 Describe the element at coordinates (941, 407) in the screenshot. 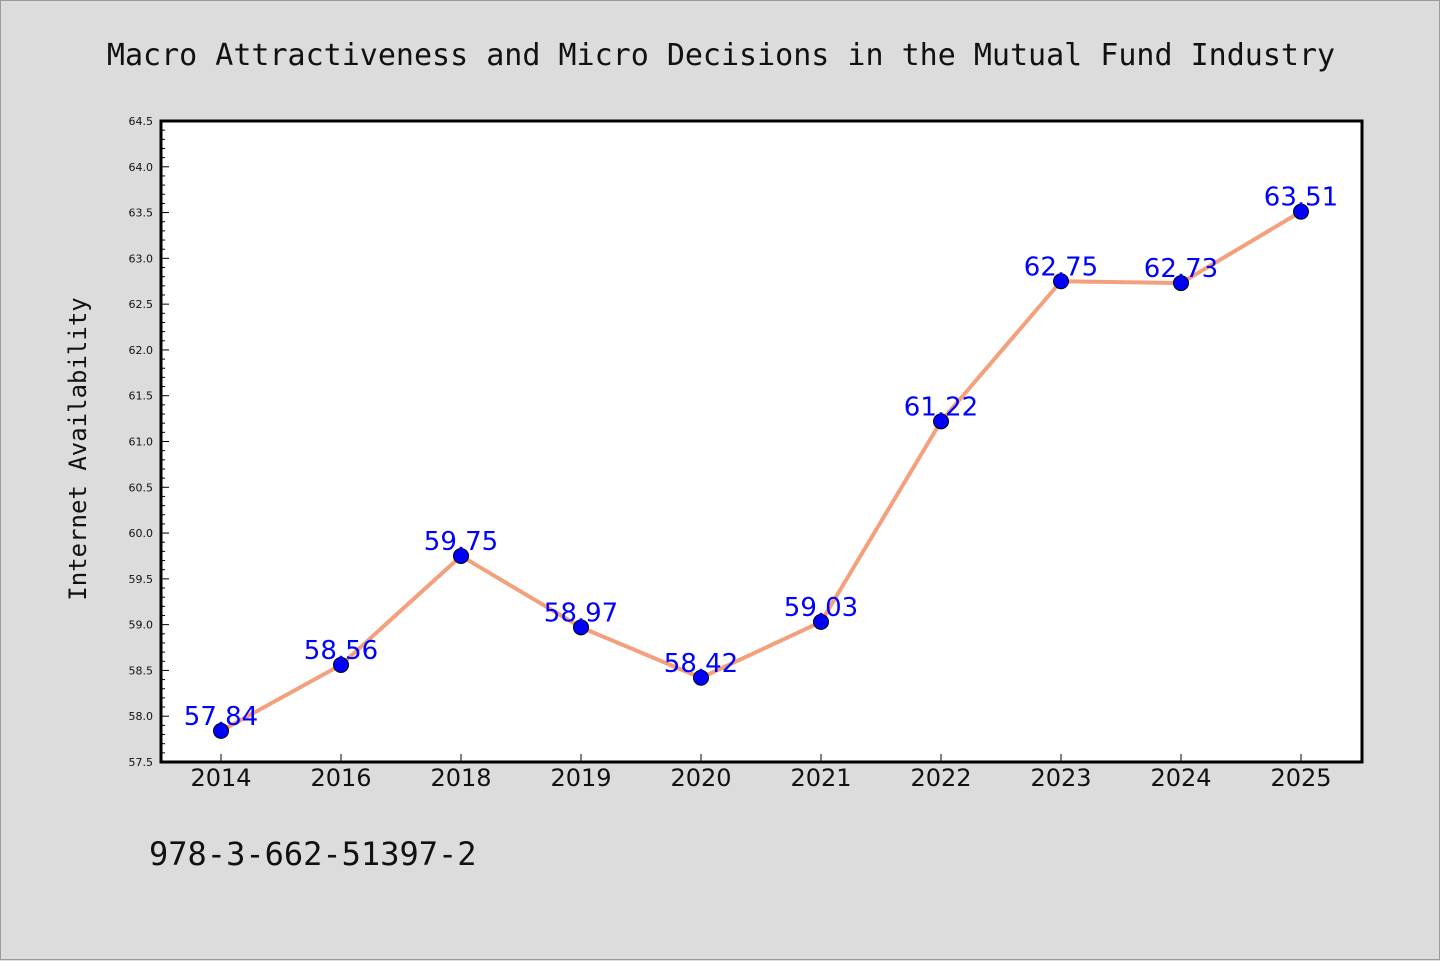

I see `data-label: 61.22` at that location.